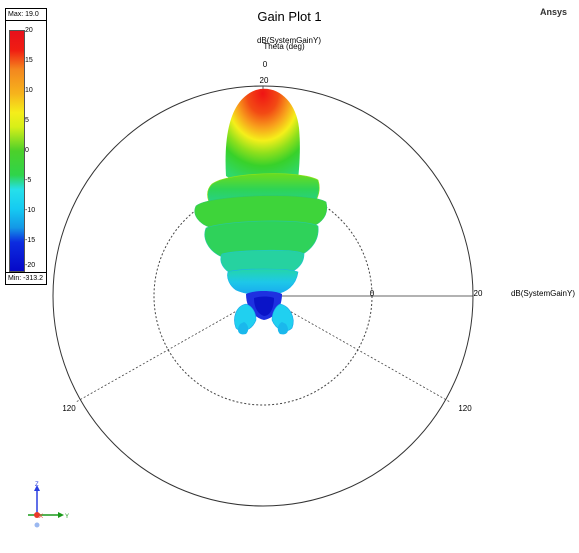  Describe the element at coordinates (26, 15) in the screenshot. I see `legend-max-value: Max: 19.0` at that location.